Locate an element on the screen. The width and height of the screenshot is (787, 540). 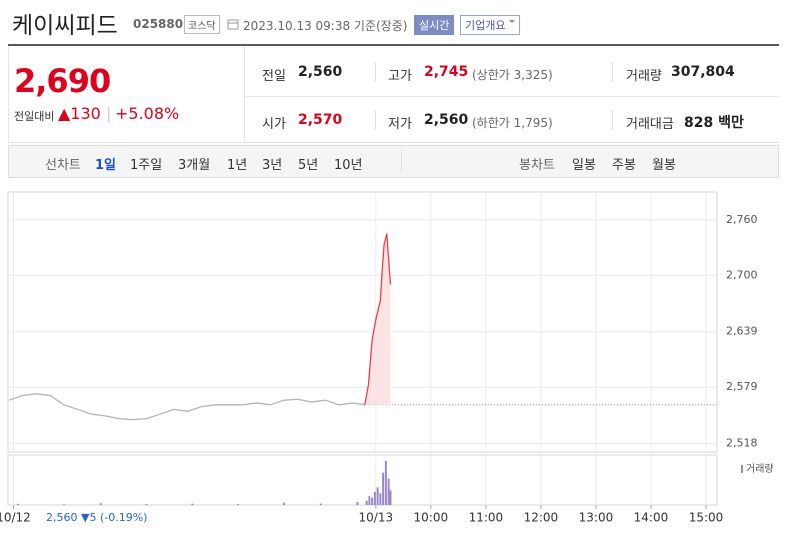
stock-name: 케이씨피드 is located at coordinates (65, 26).